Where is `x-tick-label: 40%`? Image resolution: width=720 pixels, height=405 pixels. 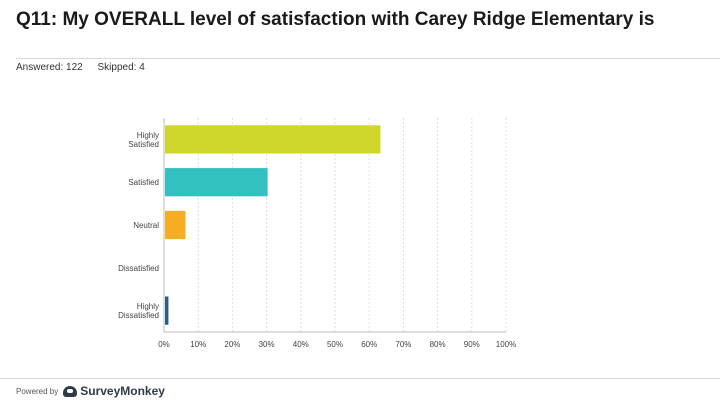 x-tick-label: 40% is located at coordinates (301, 344).